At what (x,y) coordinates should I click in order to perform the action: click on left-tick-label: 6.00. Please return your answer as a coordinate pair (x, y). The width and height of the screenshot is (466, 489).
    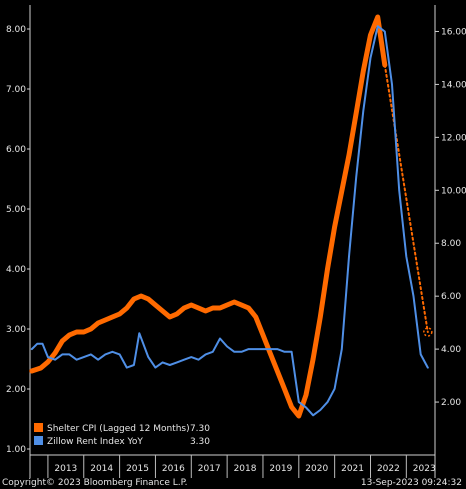
    Looking at the image, I should click on (16, 150).